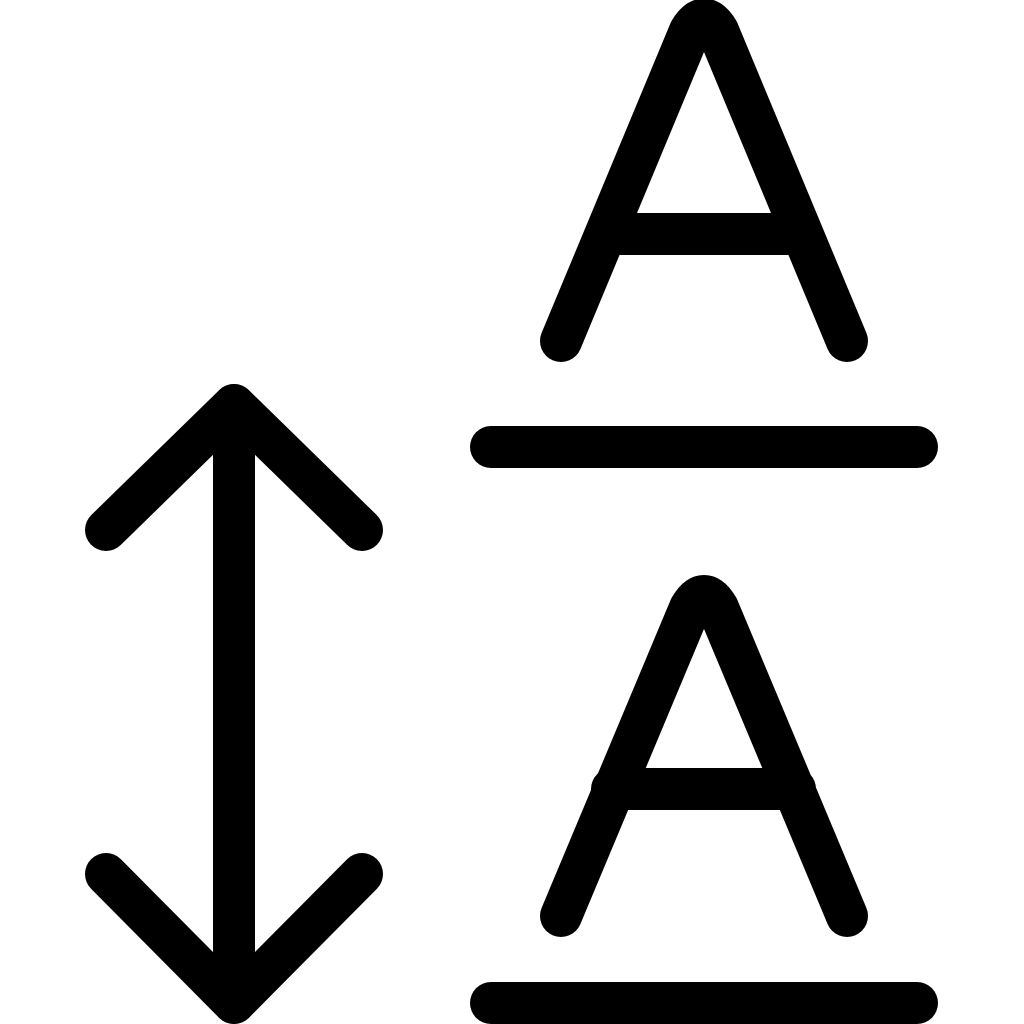 This screenshot has width=1024, height=1024. I want to click on letter-a-bottom-legs, so click(704, 756).